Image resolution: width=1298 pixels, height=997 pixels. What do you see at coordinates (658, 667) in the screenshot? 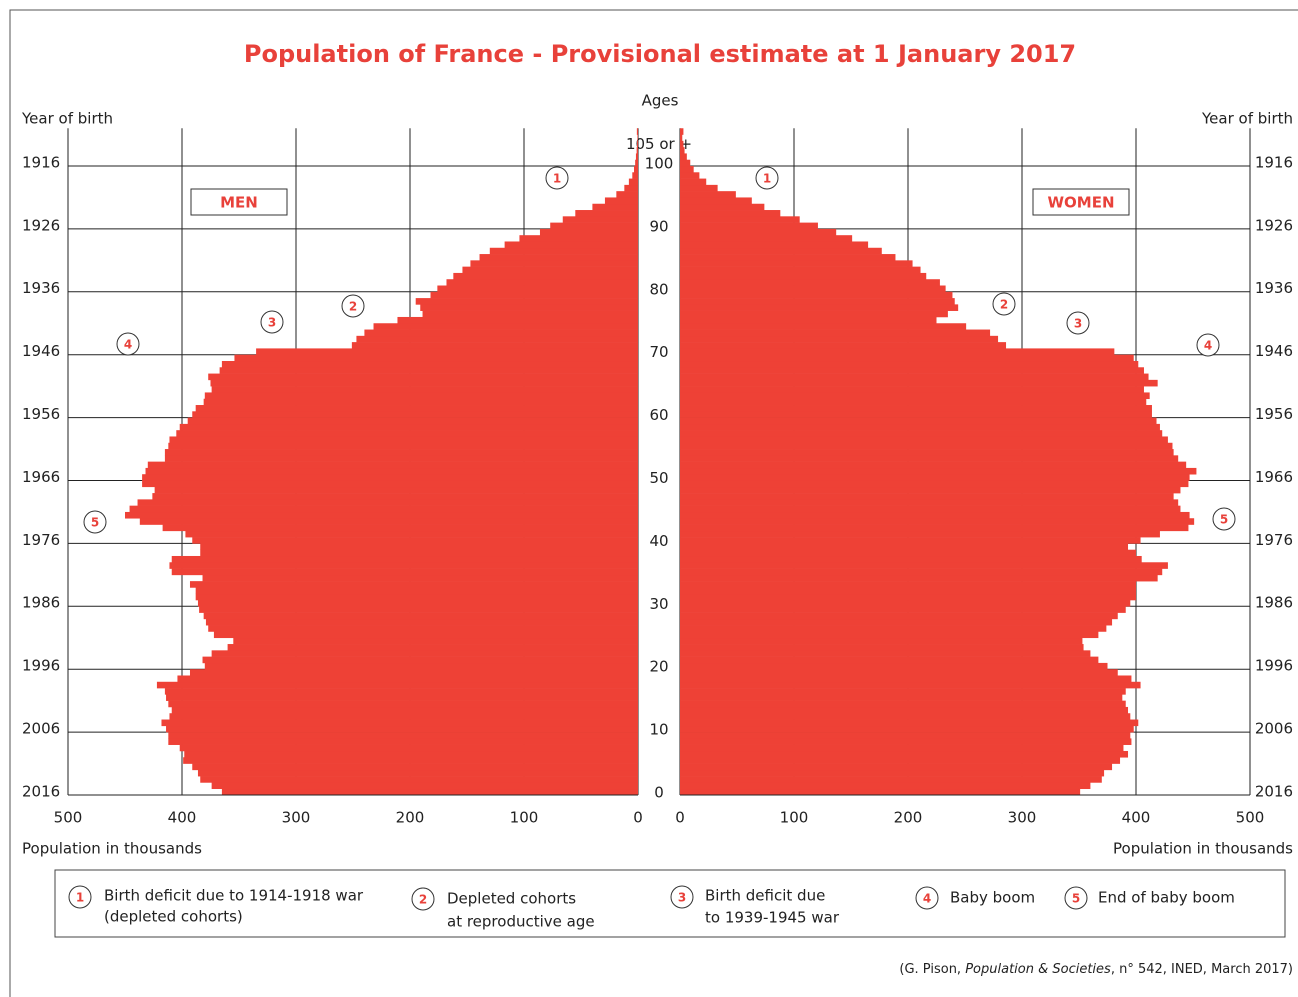
I see `y-tick-label: 20` at bounding box center [658, 667].